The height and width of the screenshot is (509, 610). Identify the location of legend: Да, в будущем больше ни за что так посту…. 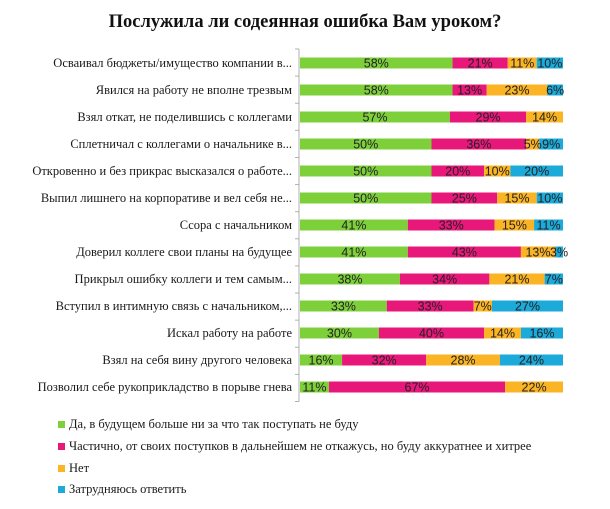
(294, 457).